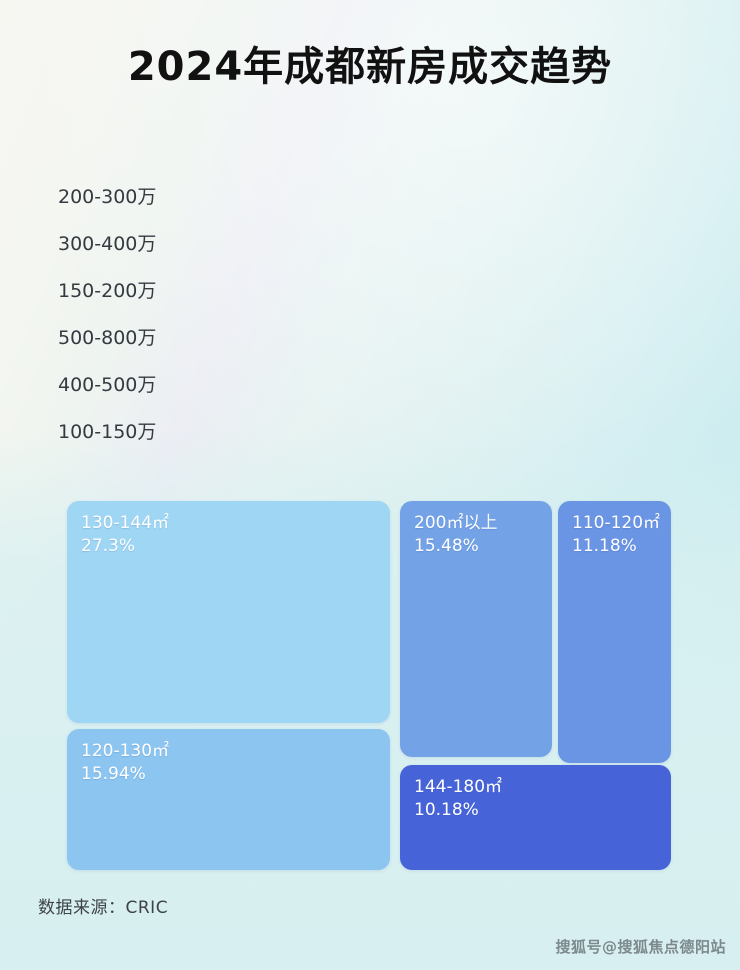  What do you see at coordinates (456, 523) in the screenshot?
I see `treemap-tile-label: 200㎡以上` at bounding box center [456, 523].